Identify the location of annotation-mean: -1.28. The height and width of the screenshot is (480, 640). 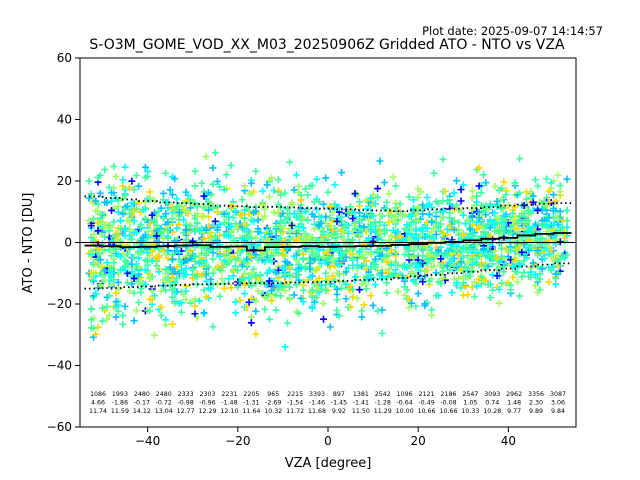
(383, 403).